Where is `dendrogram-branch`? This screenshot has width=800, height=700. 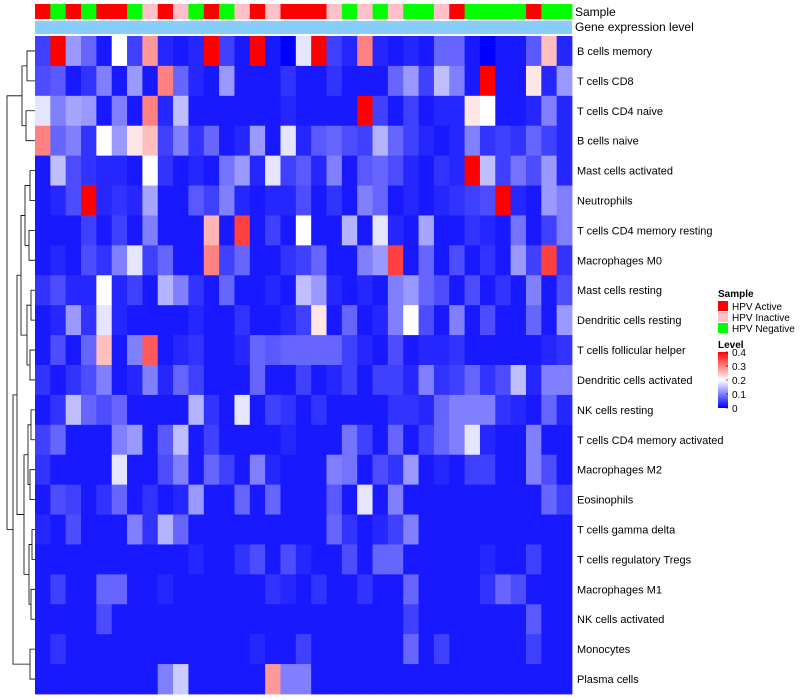 dendrogram-branch is located at coordinates (20, 394).